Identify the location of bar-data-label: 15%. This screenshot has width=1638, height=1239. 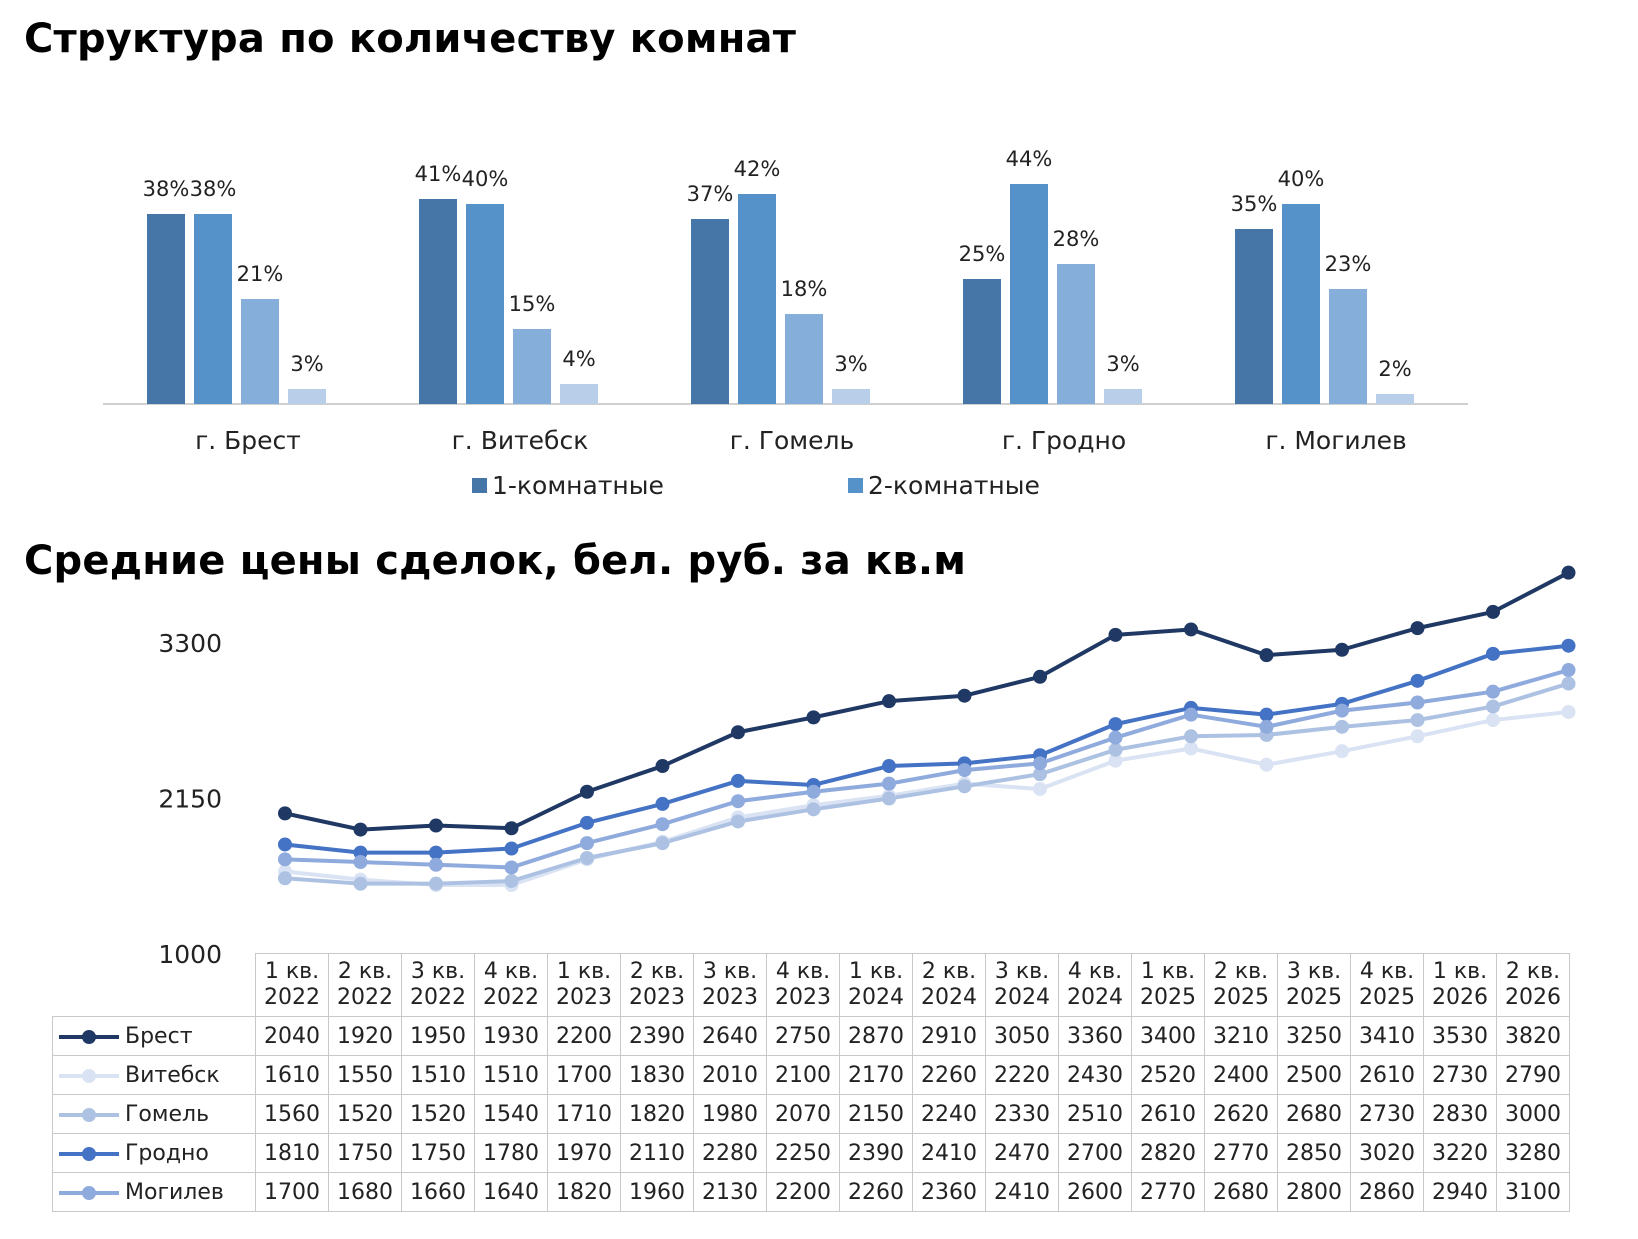
(532, 304).